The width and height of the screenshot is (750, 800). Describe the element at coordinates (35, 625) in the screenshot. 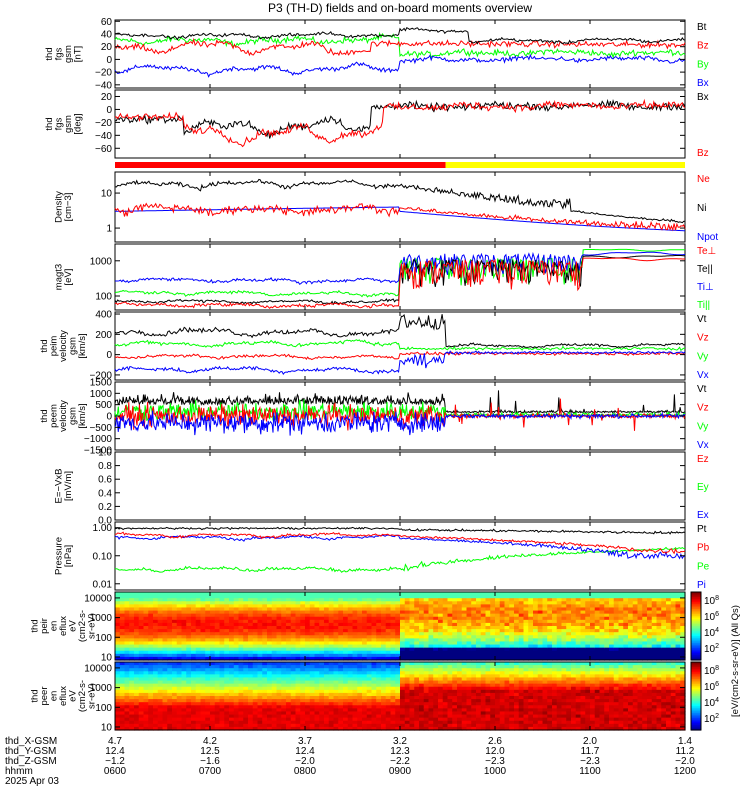

I see `ylabel-line: thd` at that location.